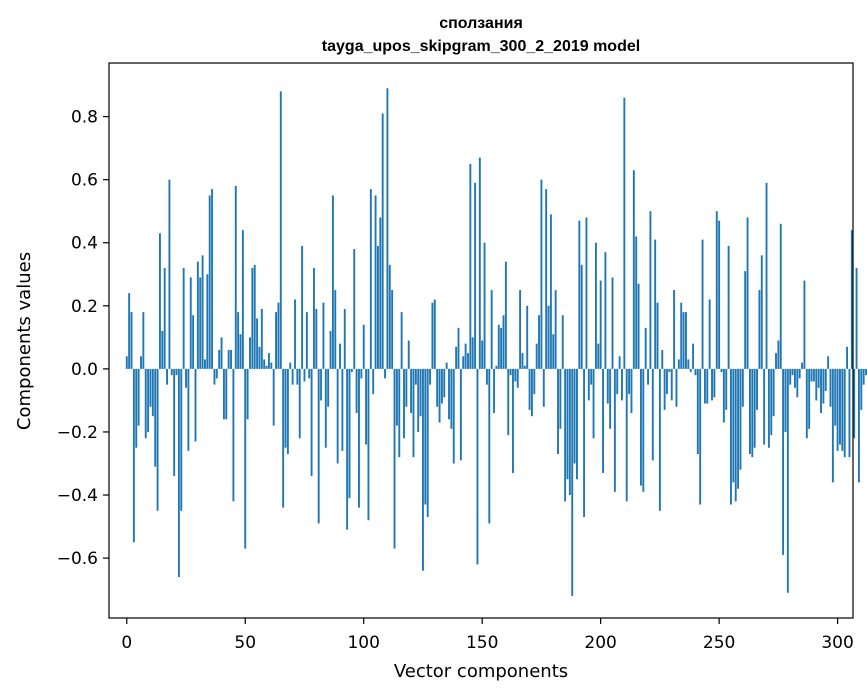 Image resolution: width=867 pixels, height=696 pixels. I want to click on x-tick-label: 50, so click(245, 643).